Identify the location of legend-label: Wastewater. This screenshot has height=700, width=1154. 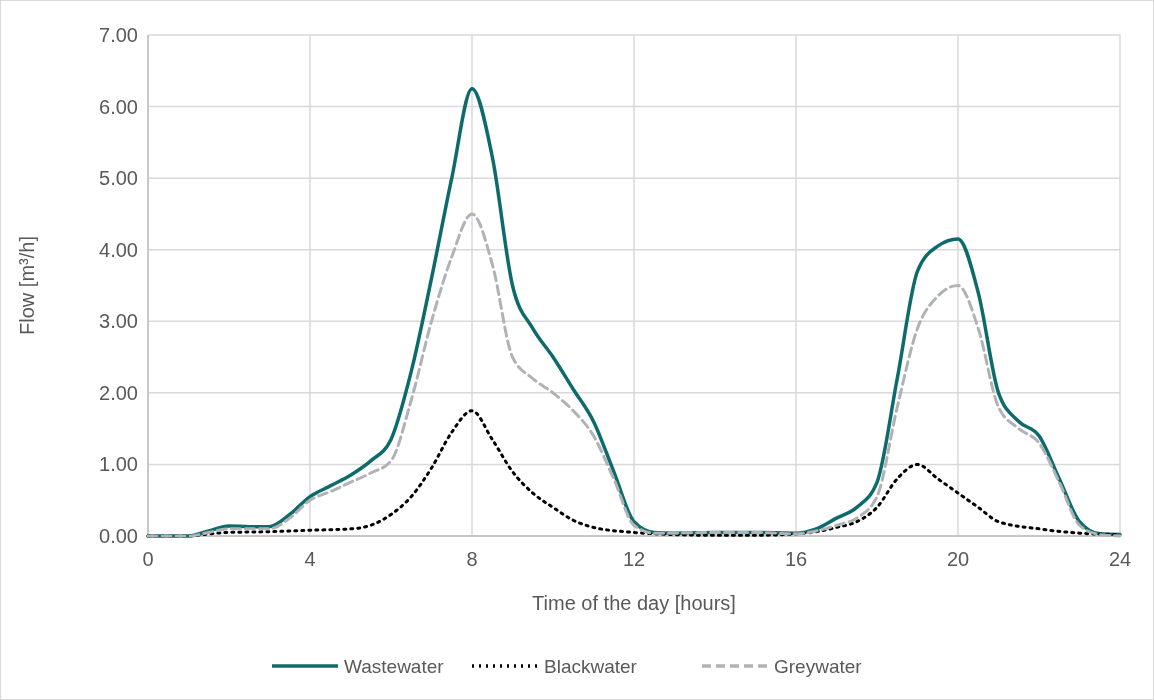
(394, 666).